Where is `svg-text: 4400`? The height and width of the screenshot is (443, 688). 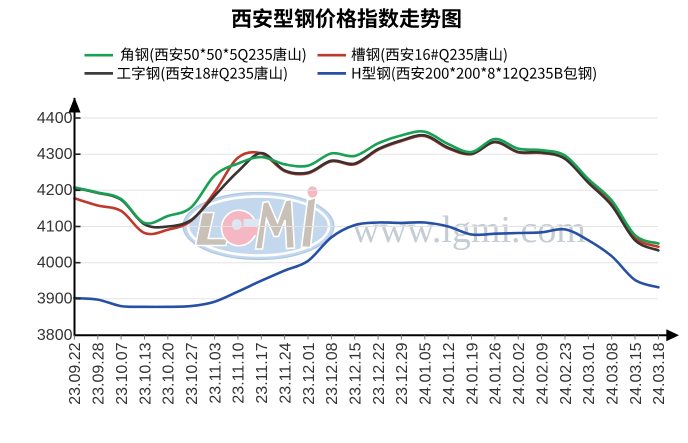
svg-text: 4400 is located at coordinates (55, 118).